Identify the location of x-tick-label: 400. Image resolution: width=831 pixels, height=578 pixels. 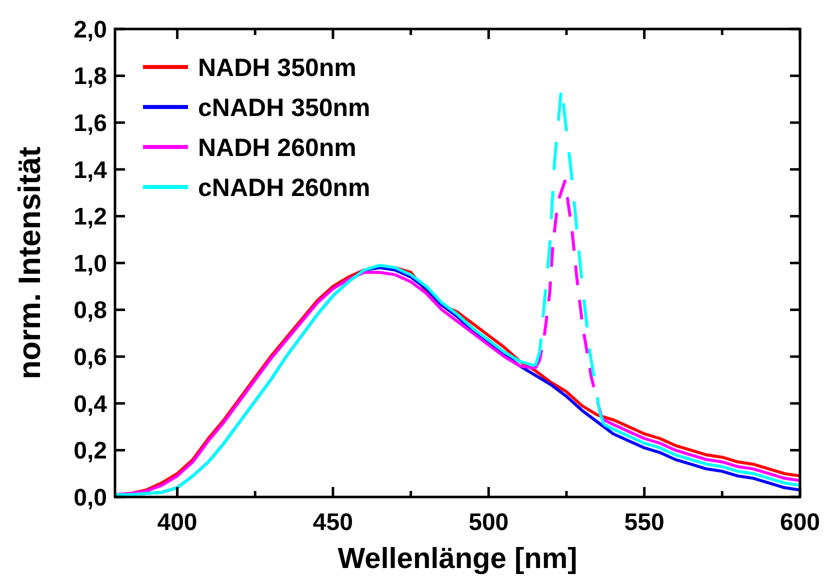
(177, 522).